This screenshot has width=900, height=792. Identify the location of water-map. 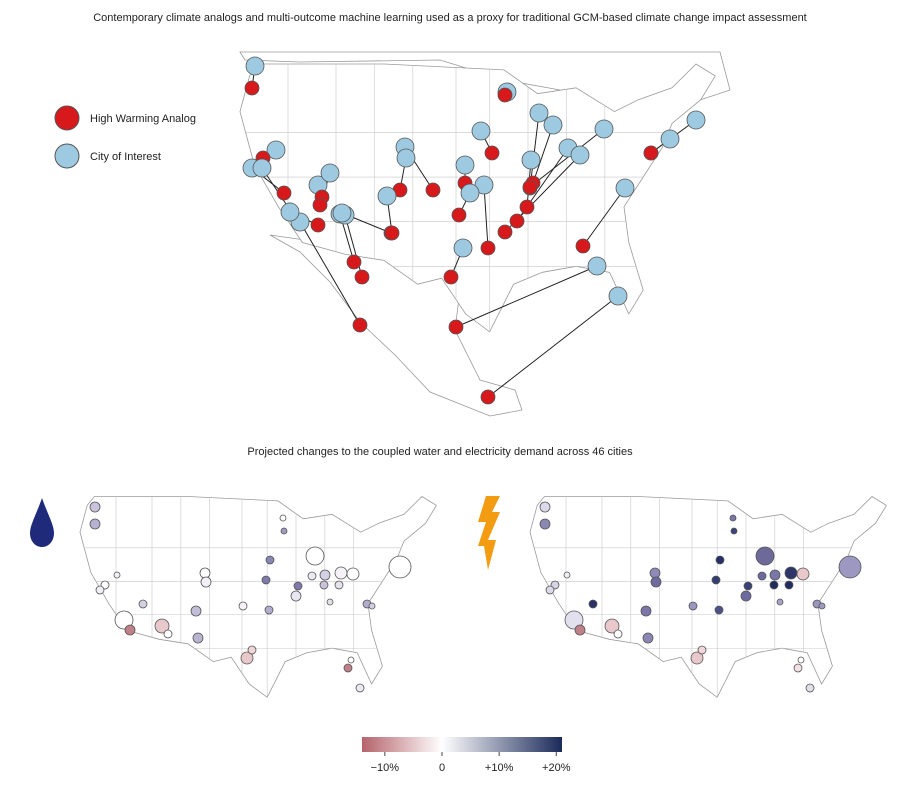
(258, 596).